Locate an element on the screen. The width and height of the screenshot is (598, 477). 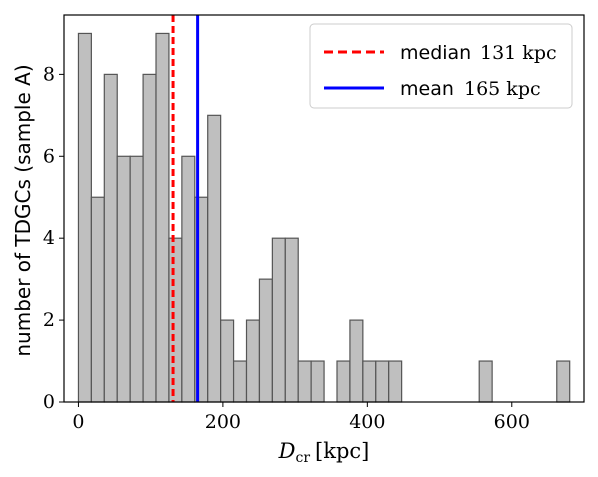
x-tick-label: 600 is located at coordinates (512, 422).